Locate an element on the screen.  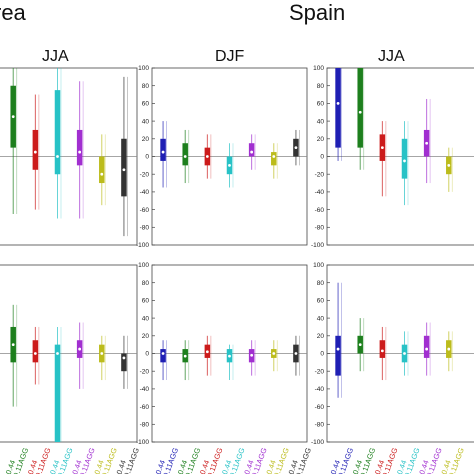
x-label-black: 0.440.11AGG is located at coordinates (300, 460).